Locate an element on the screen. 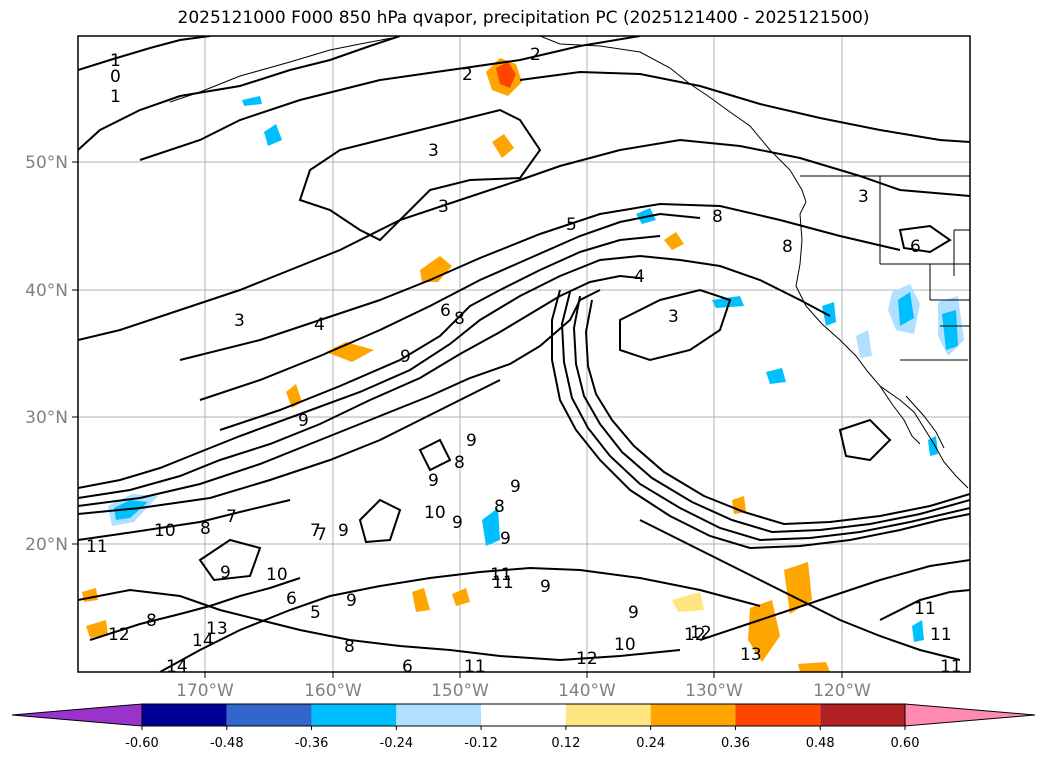  colorbar-tick-label: 0.48 is located at coordinates (820, 743).